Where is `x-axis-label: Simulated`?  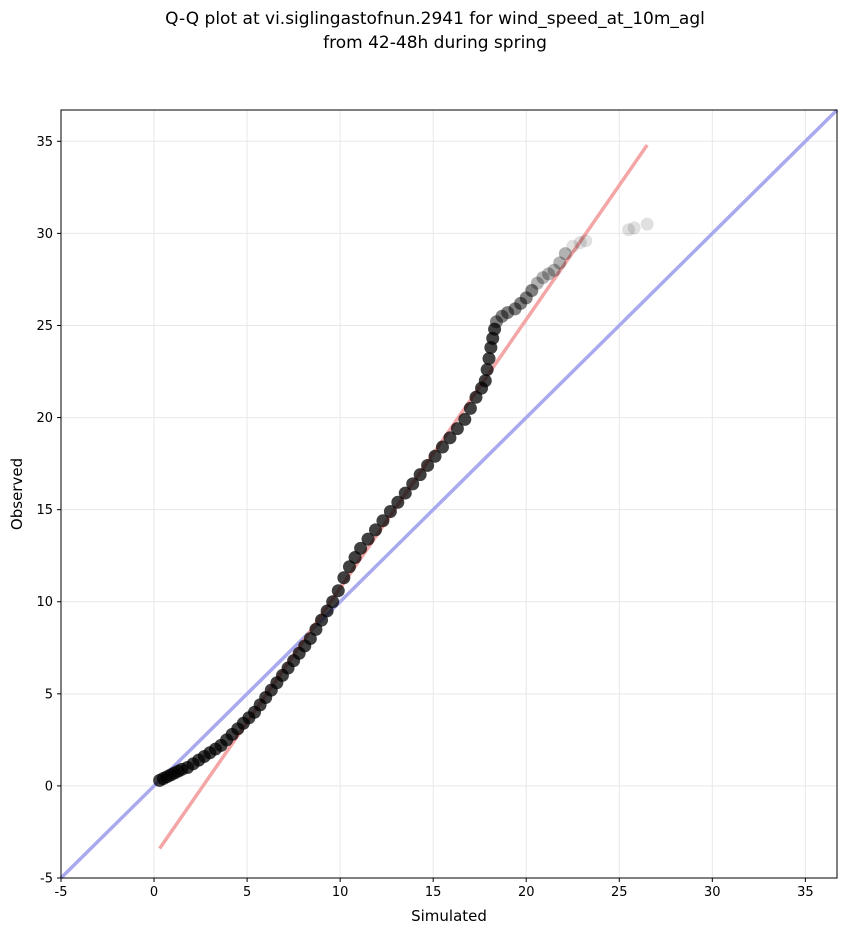 x-axis-label: Simulated is located at coordinates (449, 916).